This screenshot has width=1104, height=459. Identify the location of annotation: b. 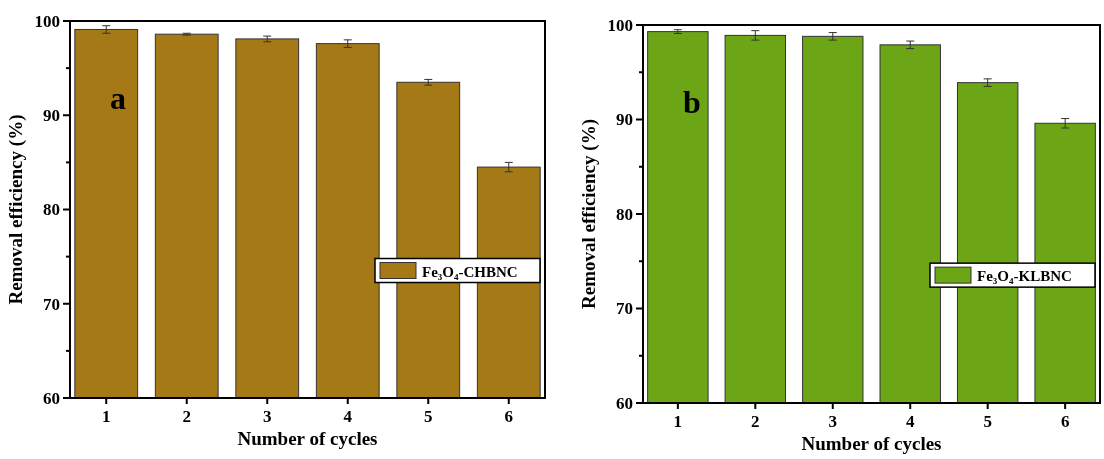
(692, 102).